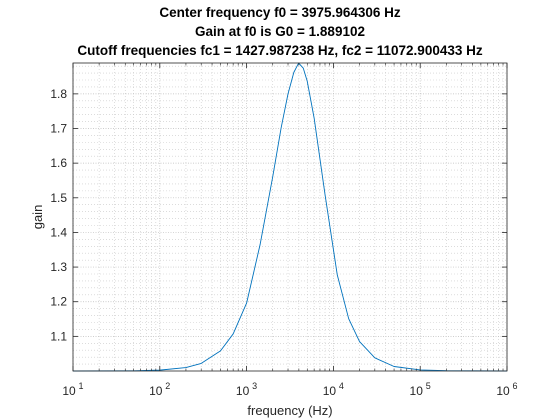  Describe the element at coordinates (58, 302) in the screenshot. I see `y-tick-label: 1.2` at that location.